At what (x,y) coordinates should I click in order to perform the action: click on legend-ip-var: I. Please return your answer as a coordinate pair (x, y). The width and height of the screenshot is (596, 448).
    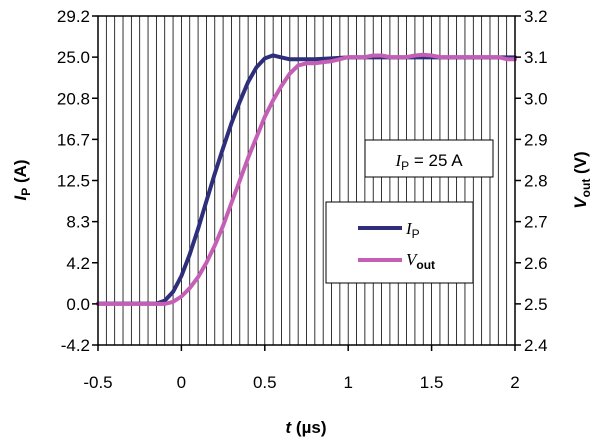
    Looking at the image, I should click on (409, 228).